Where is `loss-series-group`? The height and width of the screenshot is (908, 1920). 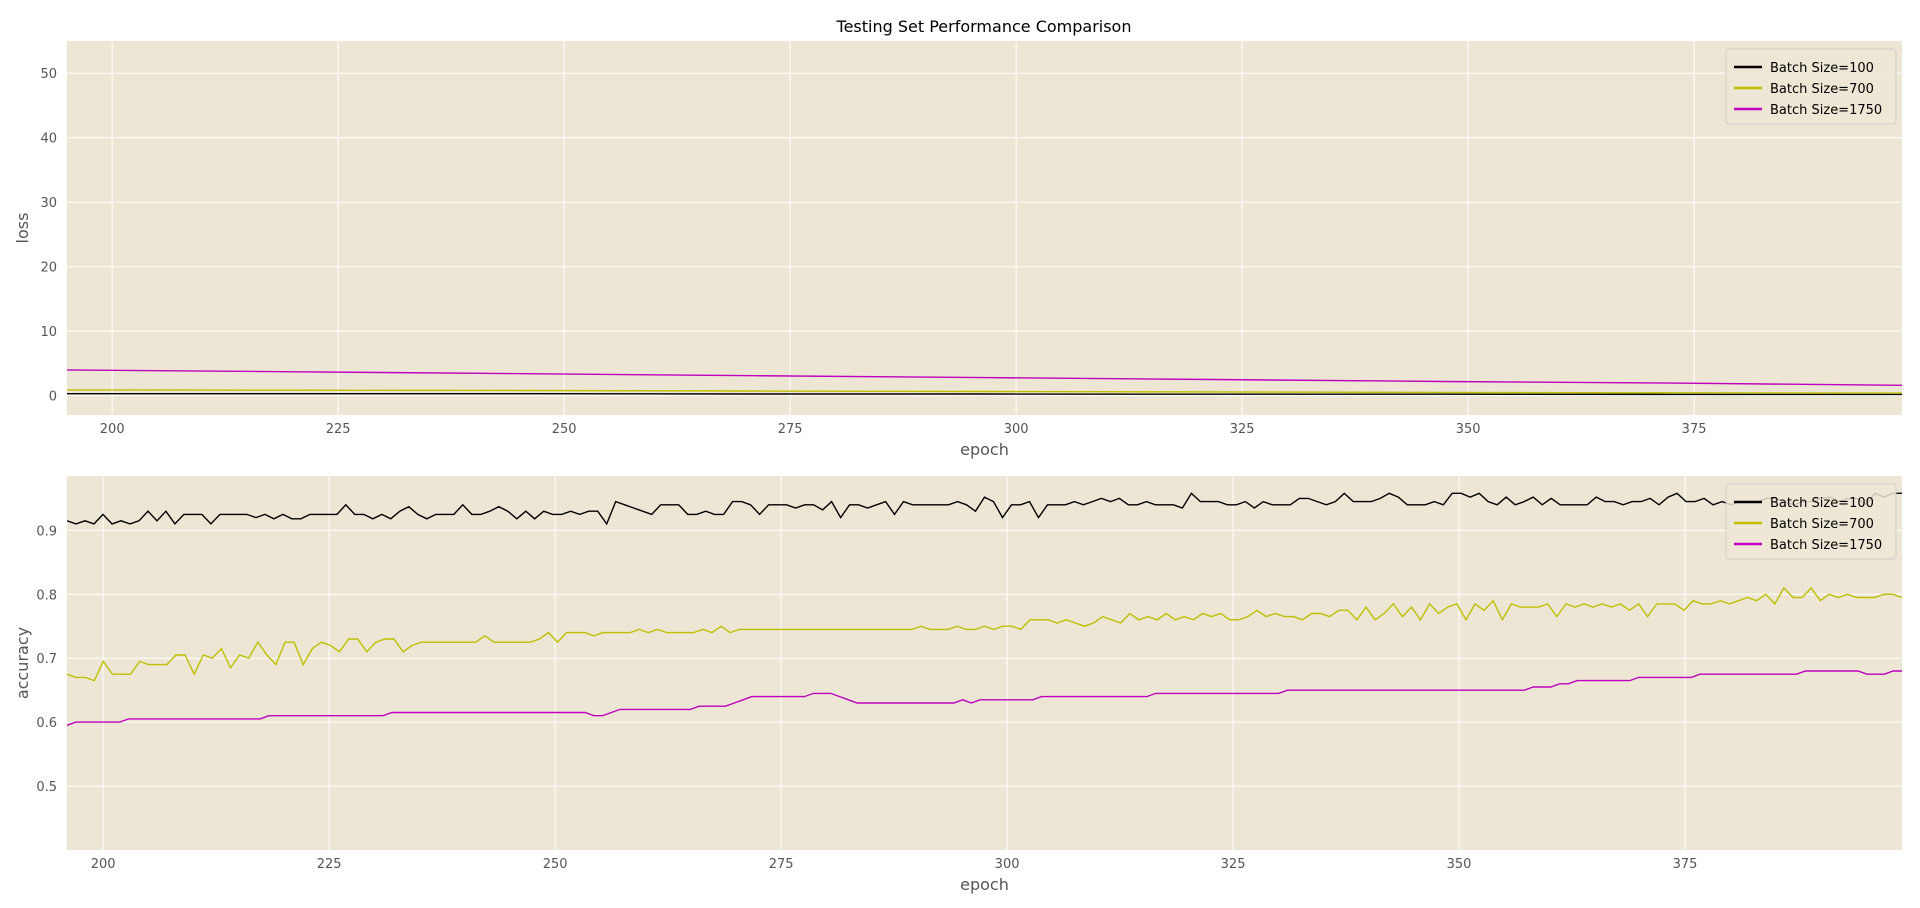
loss-series-group is located at coordinates (984, 382).